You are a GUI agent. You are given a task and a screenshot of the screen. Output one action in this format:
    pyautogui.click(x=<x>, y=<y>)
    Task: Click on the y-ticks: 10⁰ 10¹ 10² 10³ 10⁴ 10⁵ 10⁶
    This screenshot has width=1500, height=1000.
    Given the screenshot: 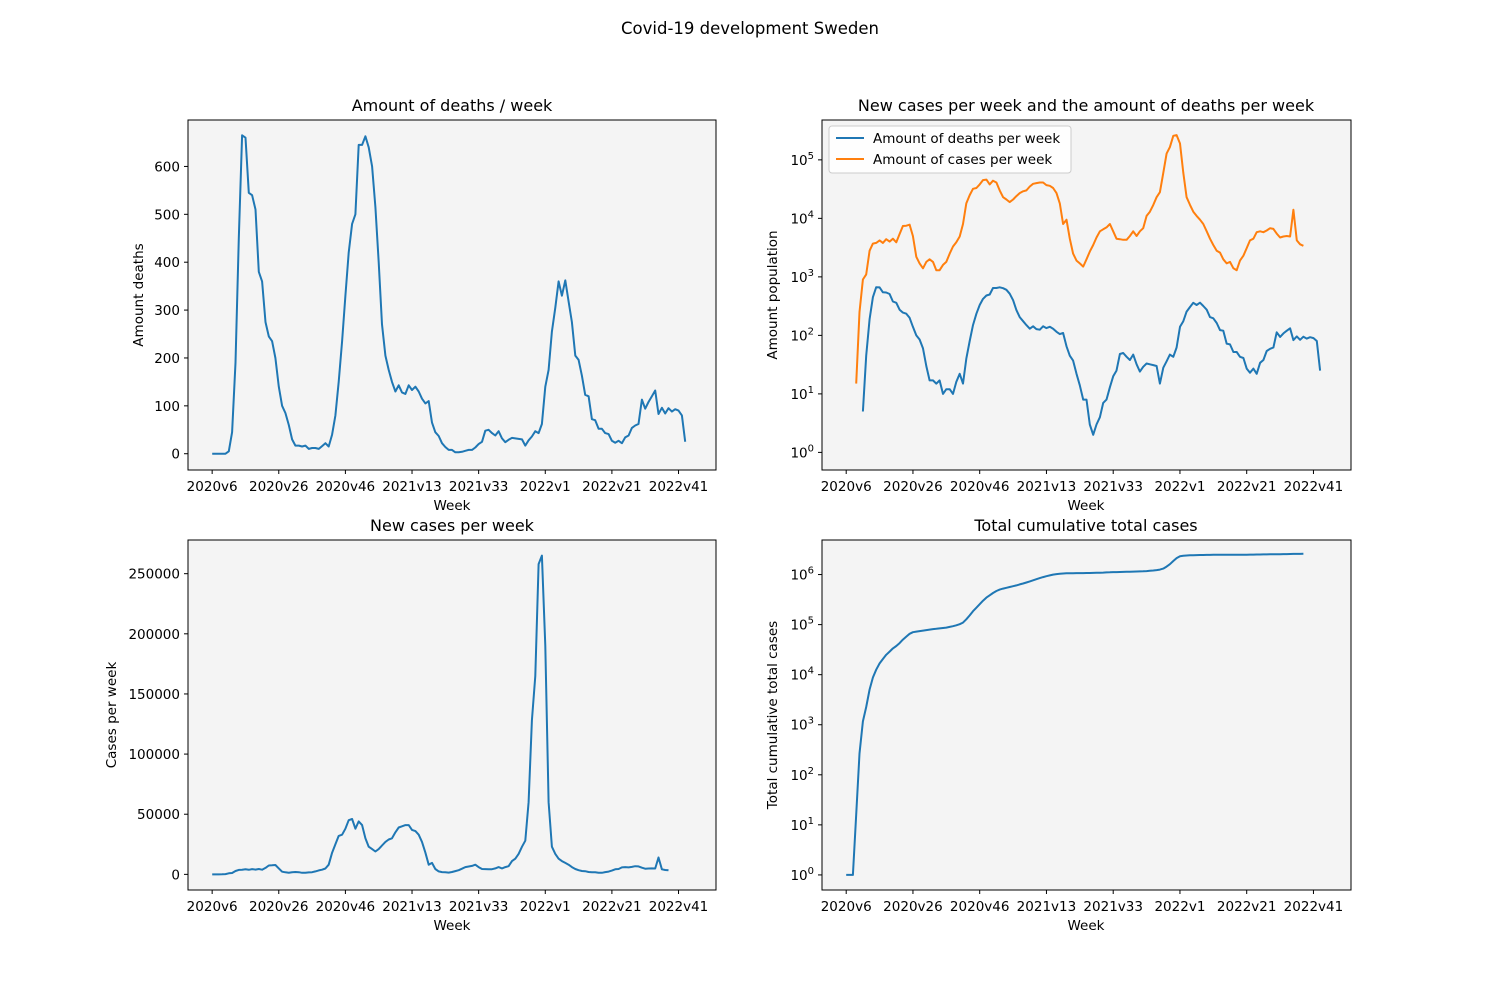 What is the action you would take?
    pyautogui.click(x=806, y=725)
    